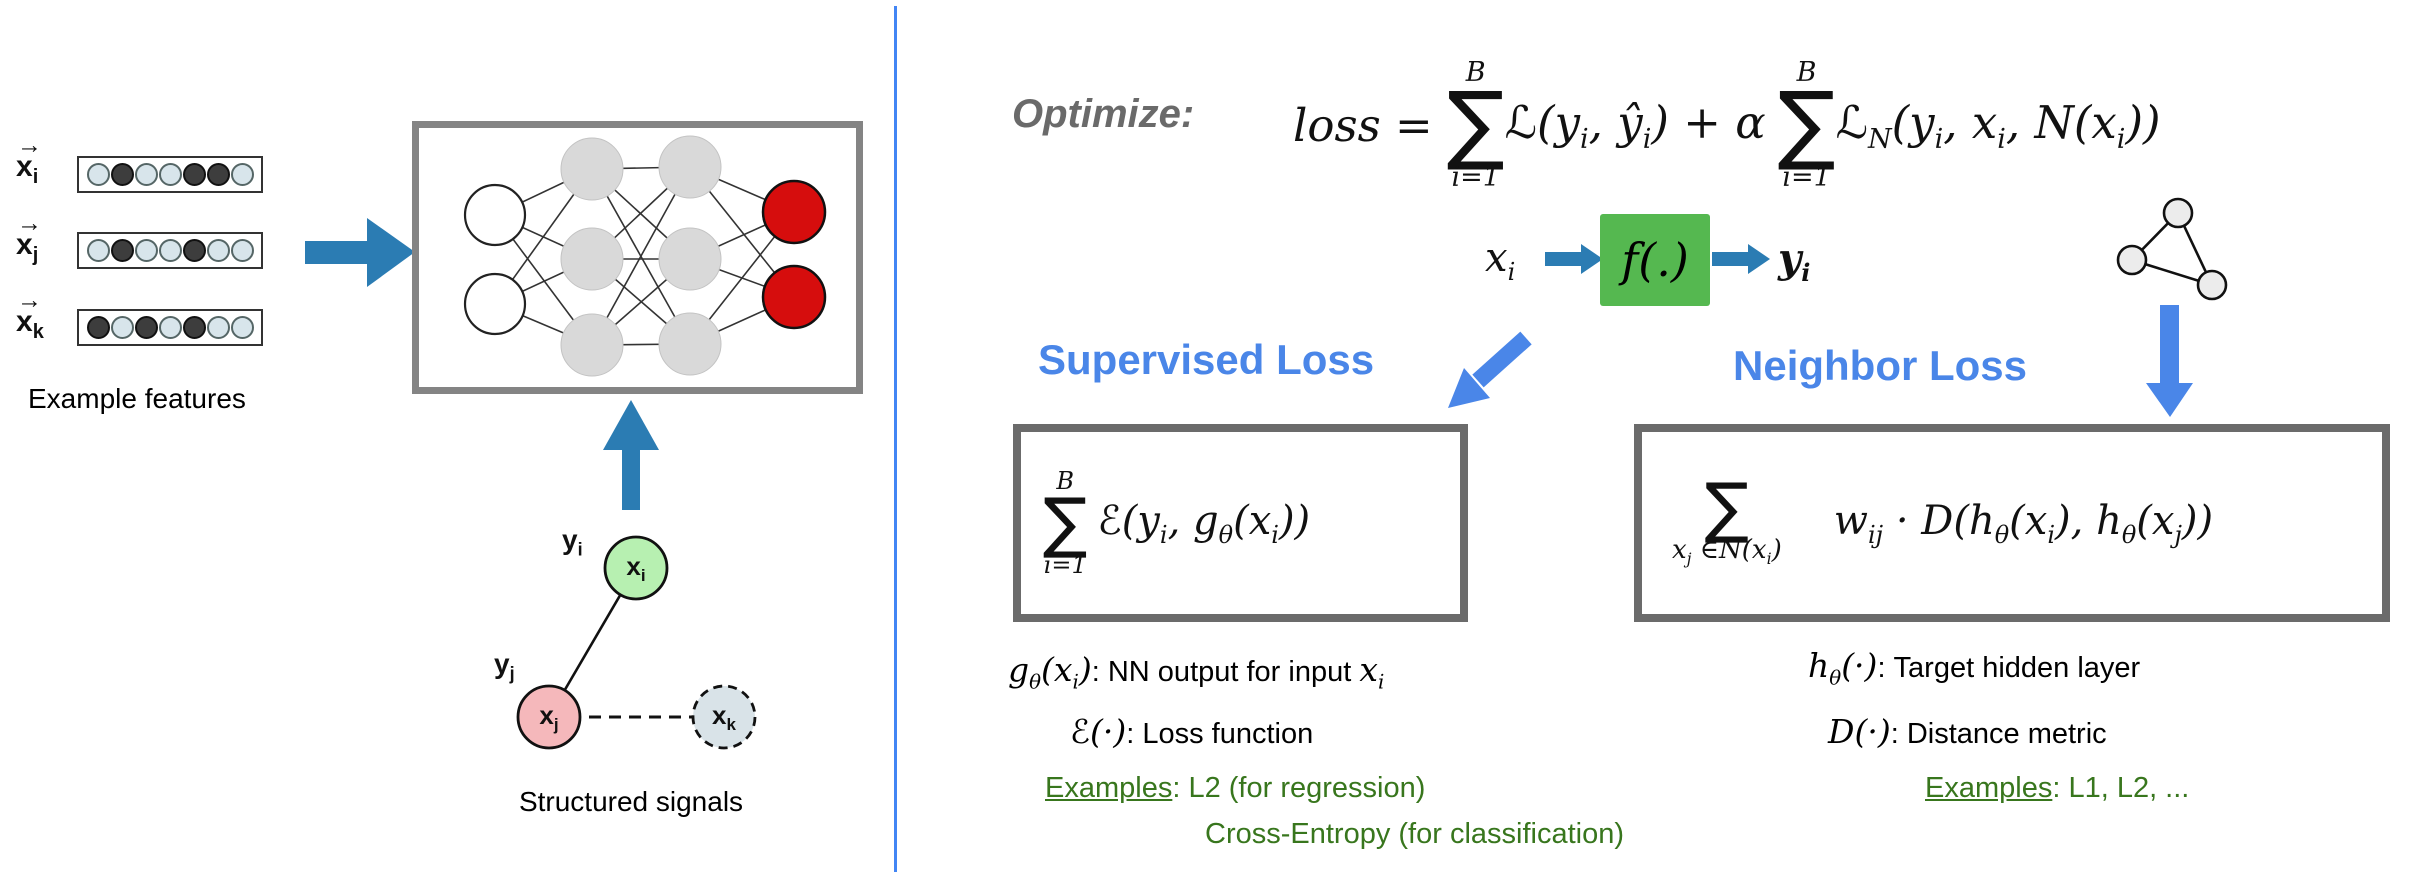  I want to click on note-distance-metric: D(·): Distance metric, so click(1967, 731).